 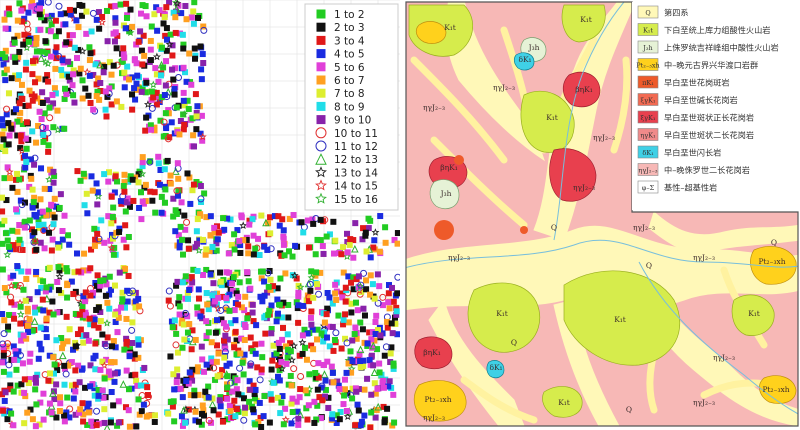 What do you see at coordinates (437, 399) in the screenshot?
I see `unit-label: Pt₂₋₃xh` at bounding box center [437, 399].